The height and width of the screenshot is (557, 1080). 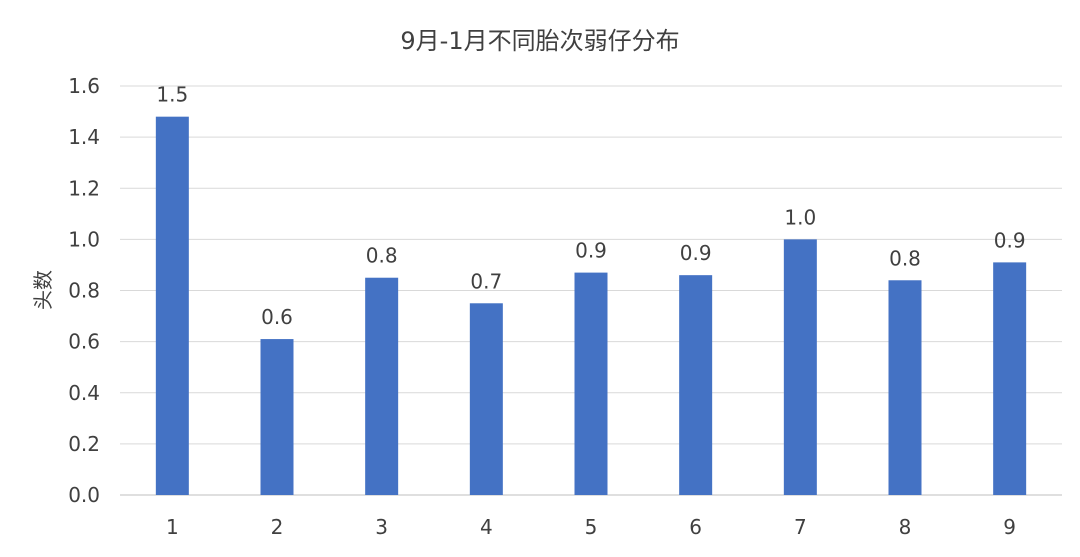 I want to click on y-tick-label: 1.2, so click(x=84, y=188).